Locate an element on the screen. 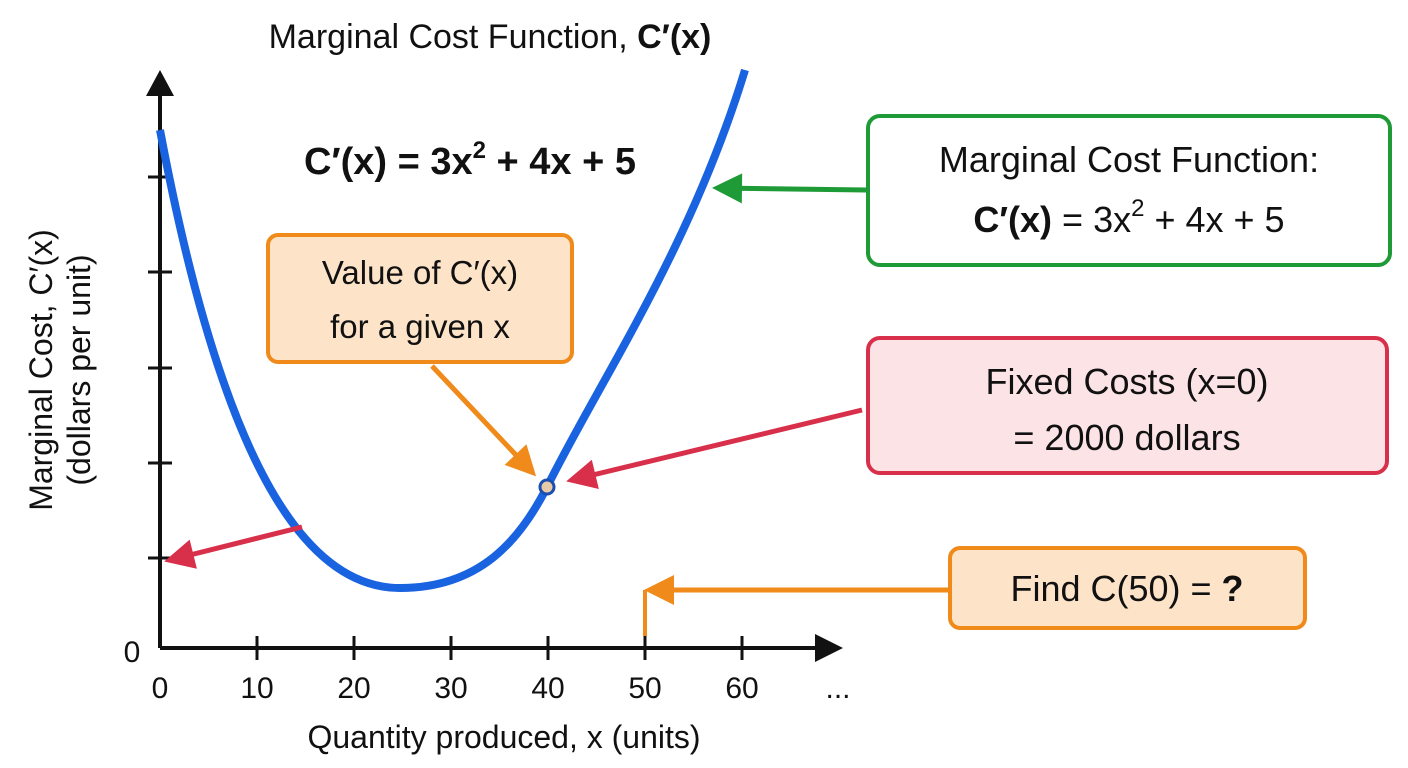  fixed-arrow-axis is located at coordinates (233, 546).